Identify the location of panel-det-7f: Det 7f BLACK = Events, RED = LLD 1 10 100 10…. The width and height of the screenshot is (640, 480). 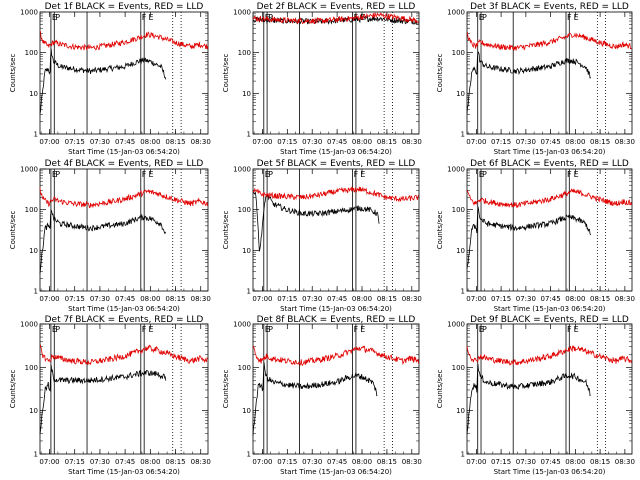
(110, 395).